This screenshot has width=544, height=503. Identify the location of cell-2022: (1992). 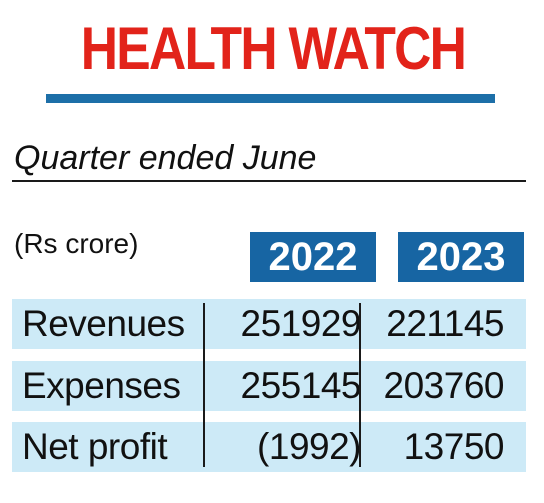
(309, 446).